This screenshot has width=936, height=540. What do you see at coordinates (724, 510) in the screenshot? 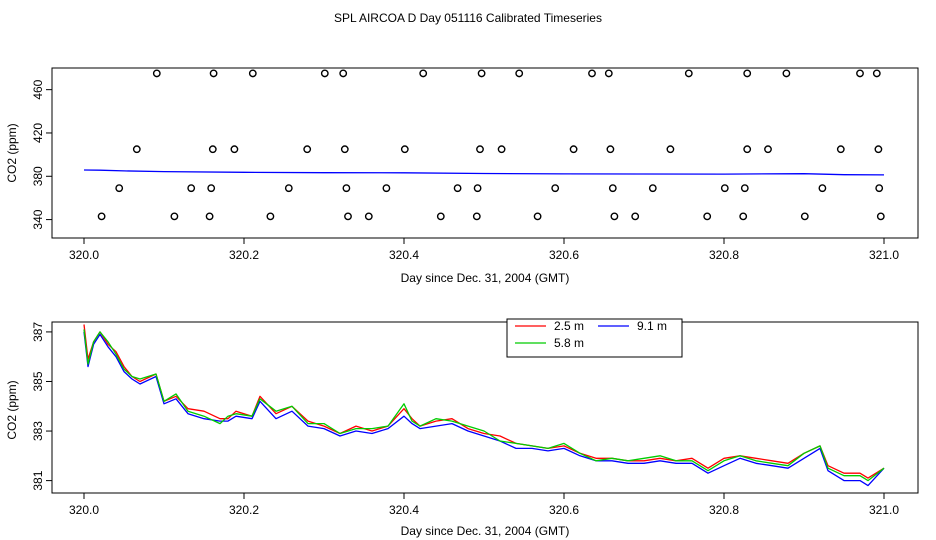
I see `x-tick-label-bottom: 320.8` at bounding box center [724, 510].